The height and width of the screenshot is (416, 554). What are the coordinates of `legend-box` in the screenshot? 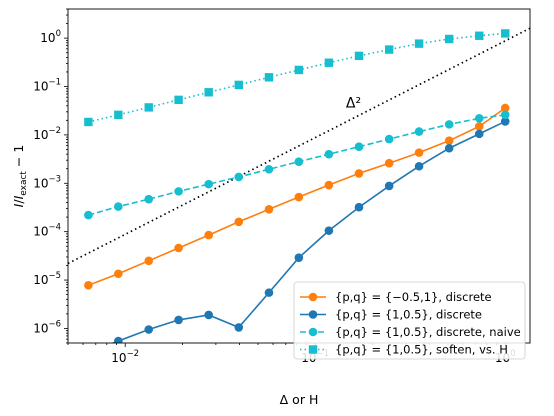 It's located at (409, 320).